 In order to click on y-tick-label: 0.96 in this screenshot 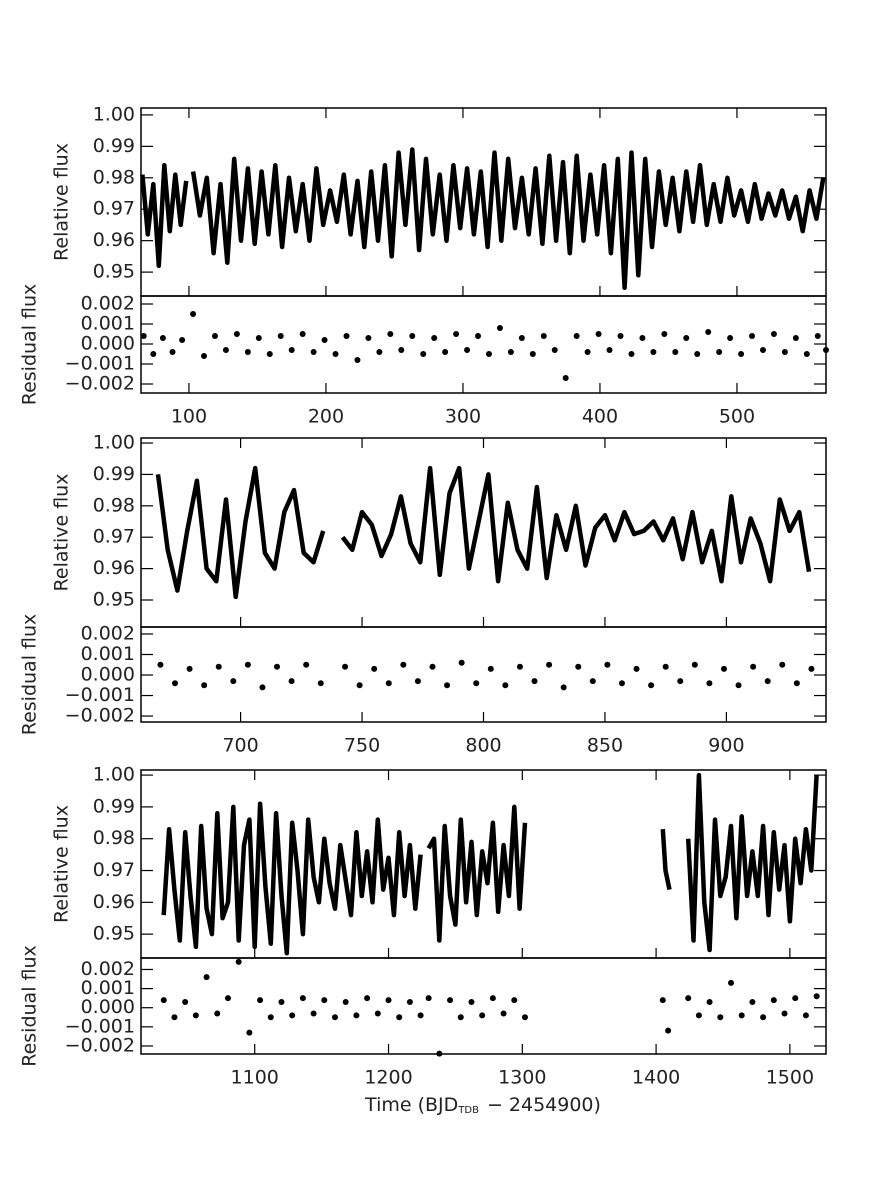, I will do `click(114, 902)`.